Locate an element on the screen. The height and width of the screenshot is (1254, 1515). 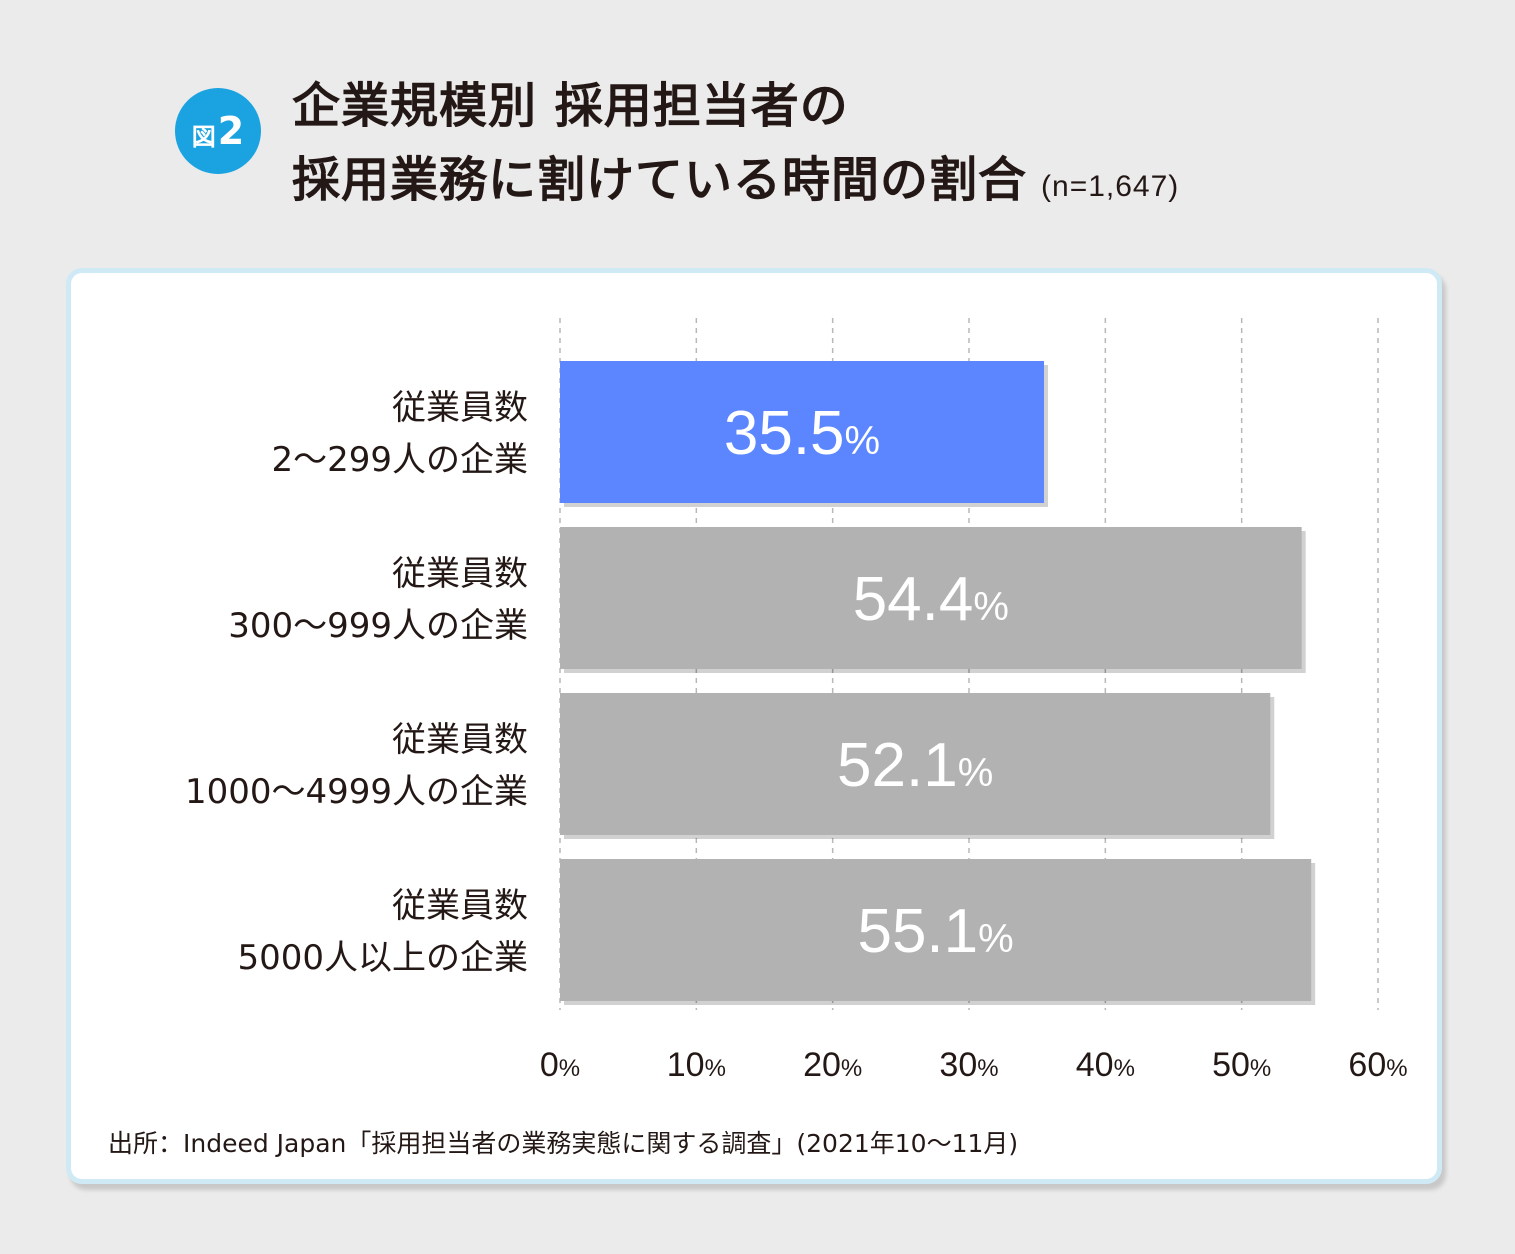
value-label-2: 52.1% is located at coordinates (915, 765).